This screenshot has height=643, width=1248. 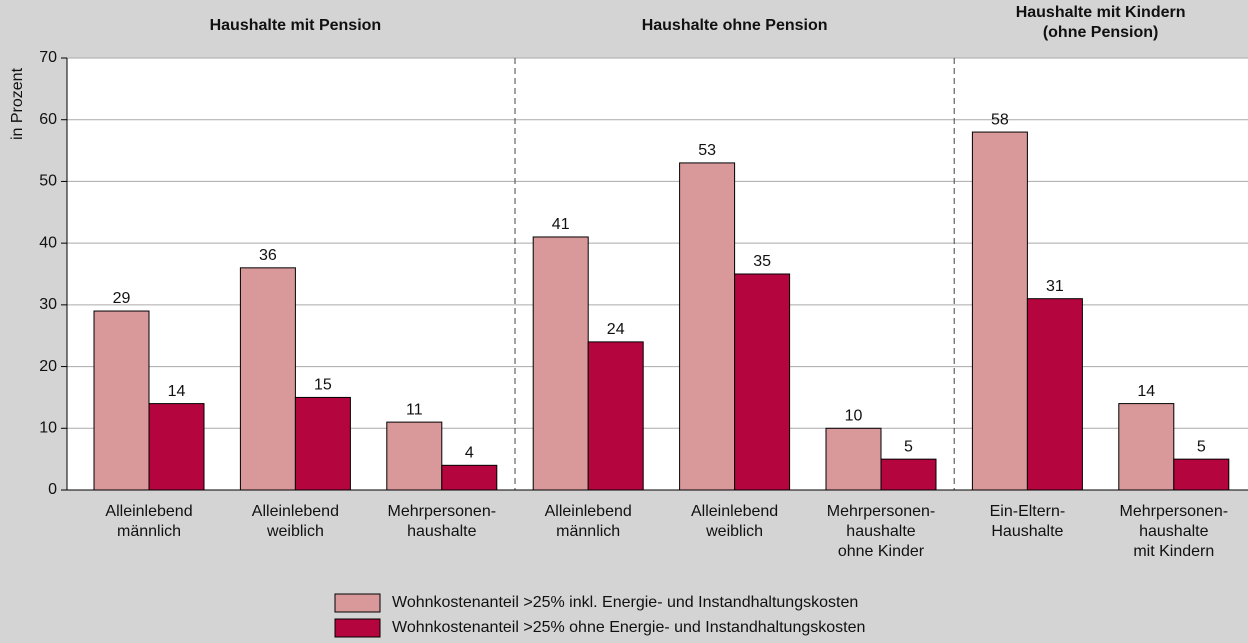 I want to click on group-label: Haushalte mit Kindern, so click(x=1101, y=12).